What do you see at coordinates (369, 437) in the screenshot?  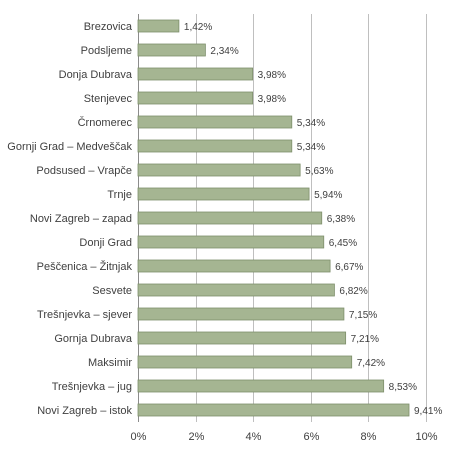 I see `x-tick-label: 8%` at bounding box center [369, 437].